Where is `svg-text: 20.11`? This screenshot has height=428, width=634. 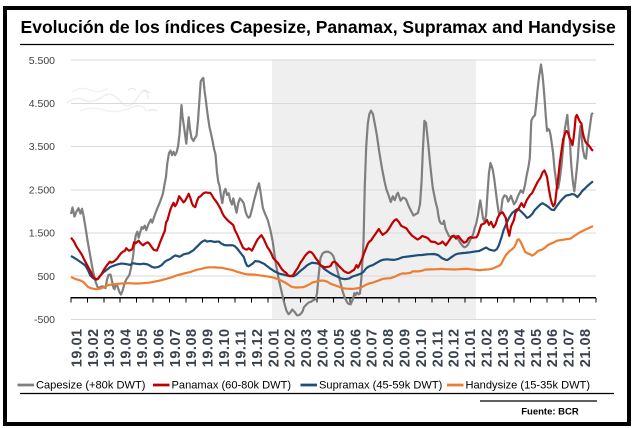 svg-text: 20.11 is located at coordinates (438, 348).